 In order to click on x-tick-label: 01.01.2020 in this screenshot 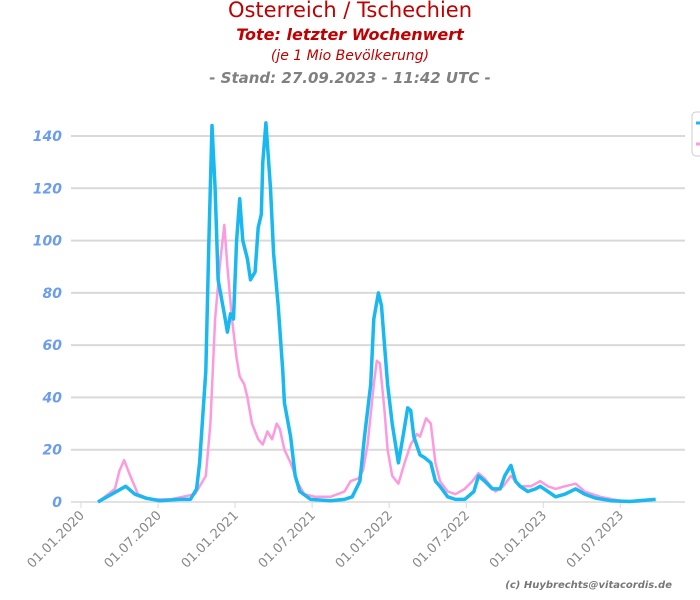, I will do `click(56, 539)`.